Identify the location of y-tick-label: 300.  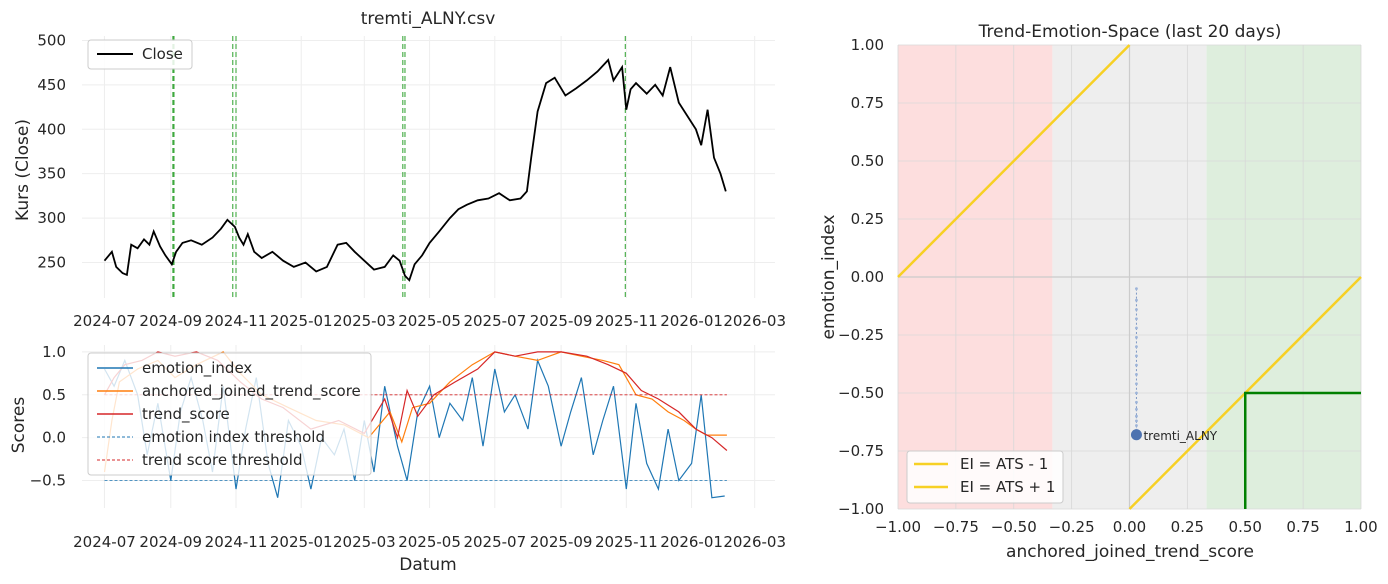
(51, 218).